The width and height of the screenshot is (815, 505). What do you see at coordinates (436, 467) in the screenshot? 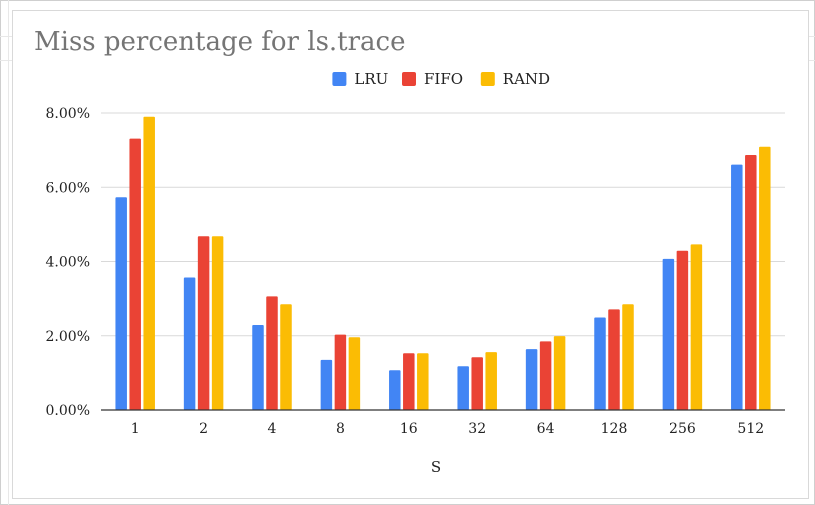
I see `x-axis-label: S` at bounding box center [436, 467].